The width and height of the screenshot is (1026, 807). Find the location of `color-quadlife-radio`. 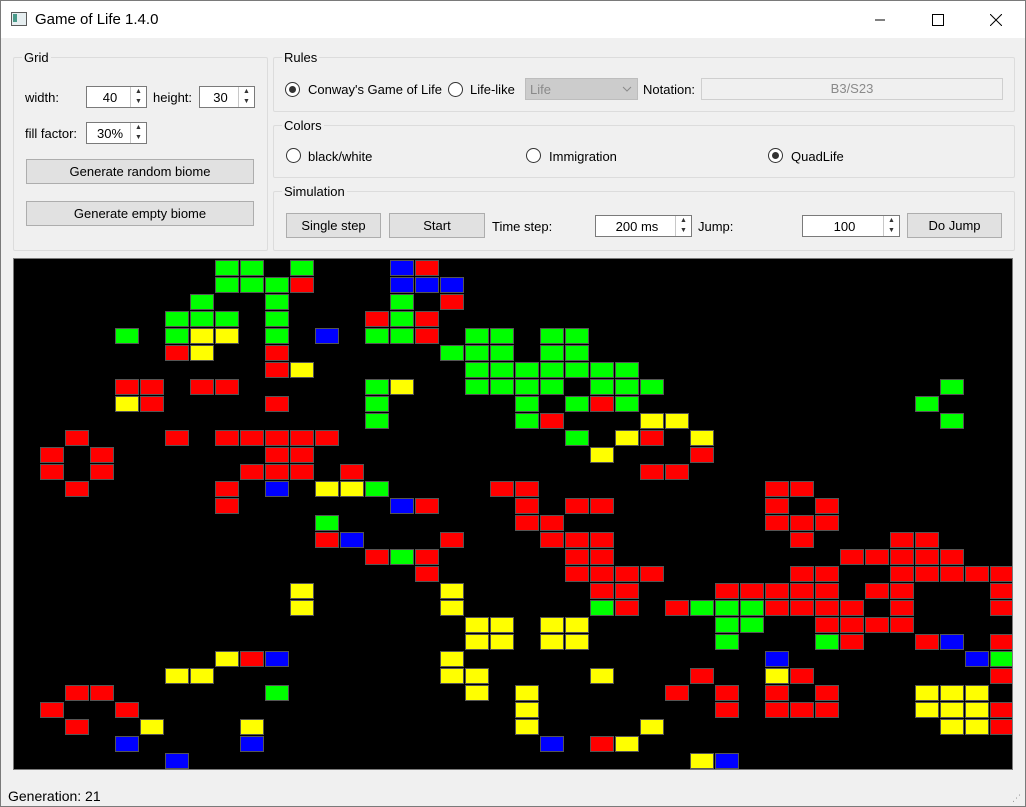

color-quadlife-radio is located at coordinates (775, 155).